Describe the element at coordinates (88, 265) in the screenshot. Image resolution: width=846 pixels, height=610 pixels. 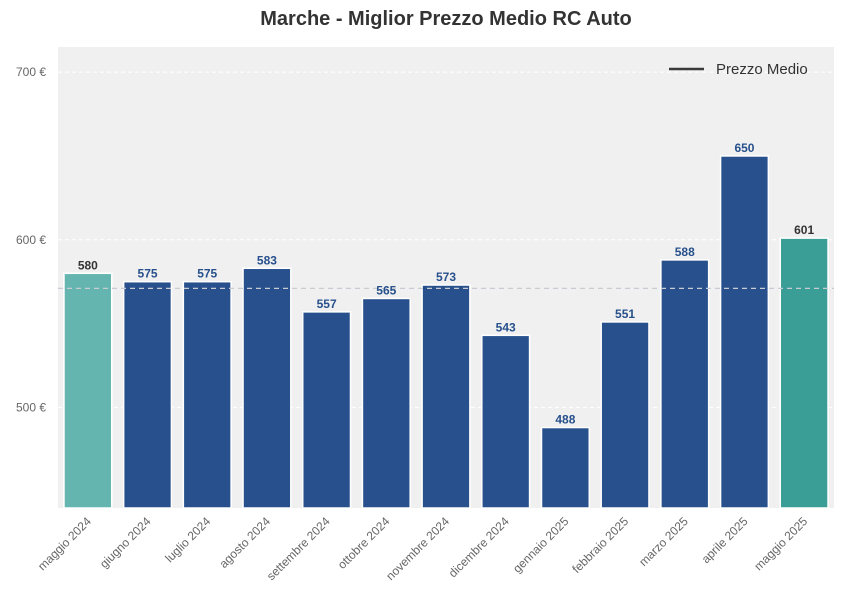
I see `bar-value-label: 580` at that location.